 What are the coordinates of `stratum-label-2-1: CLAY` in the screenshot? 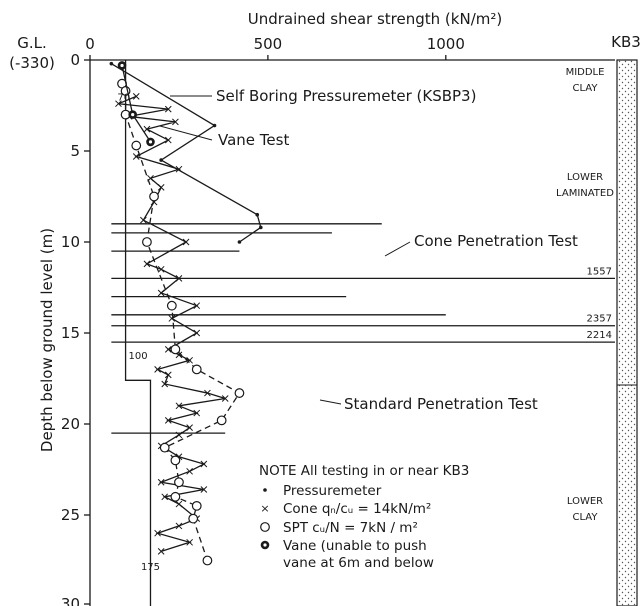 It's located at (586, 517).